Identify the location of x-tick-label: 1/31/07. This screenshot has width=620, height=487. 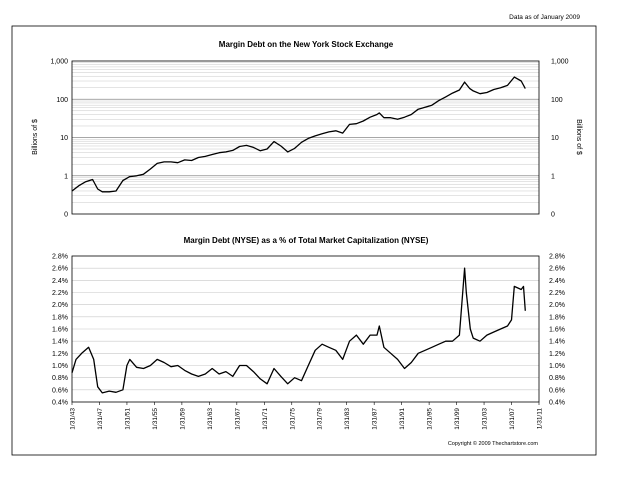
(512, 419).